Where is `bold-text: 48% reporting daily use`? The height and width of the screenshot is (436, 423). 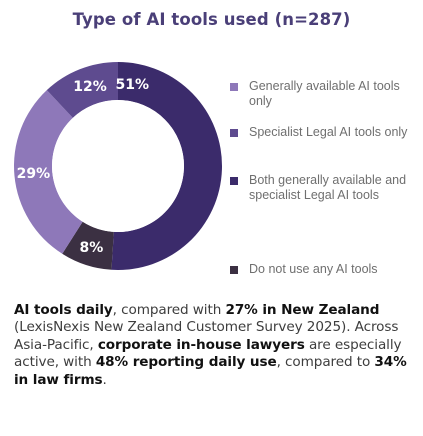 bold-text: 48% reporting daily use is located at coordinates (186, 362).